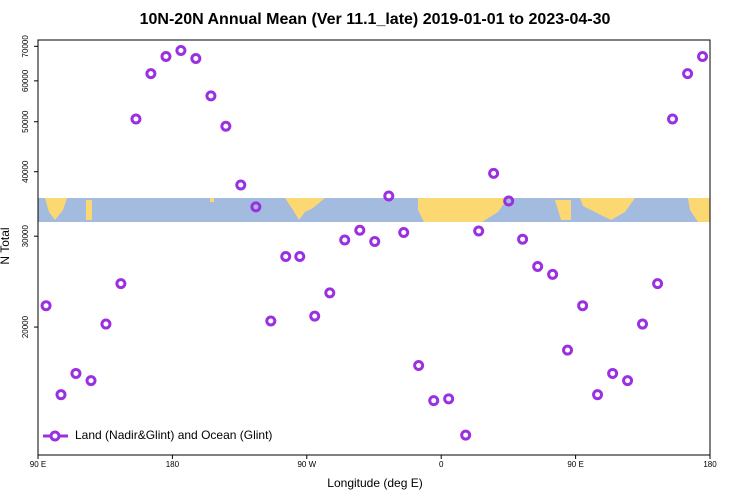 The height and width of the screenshot is (500, 750). I want to click on x-tick-label: 90 W, so click(306, 464).